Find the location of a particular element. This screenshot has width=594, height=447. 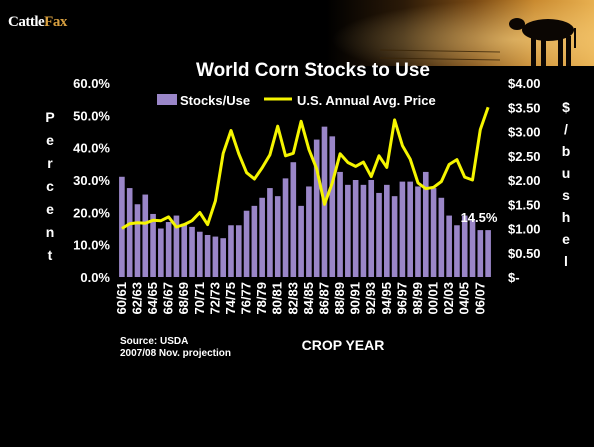

x-tick-label: 82/83 is located at coordinates (292, 298).